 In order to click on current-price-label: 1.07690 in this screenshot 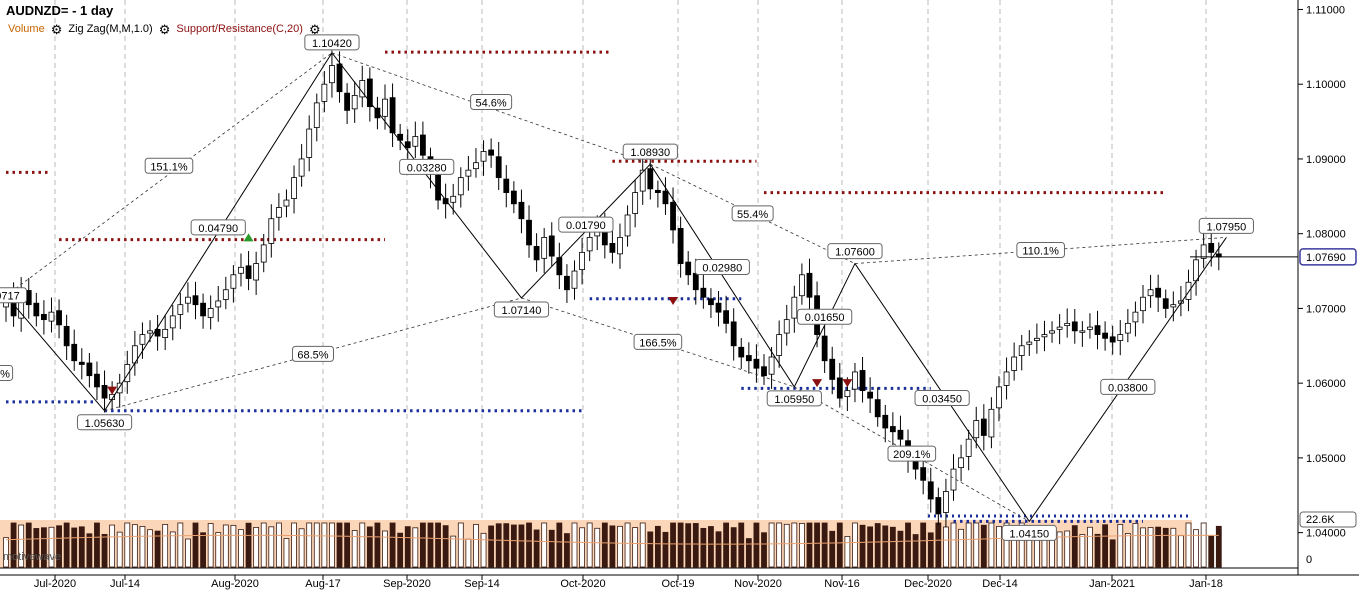, I will do `click(1326, 258)`.